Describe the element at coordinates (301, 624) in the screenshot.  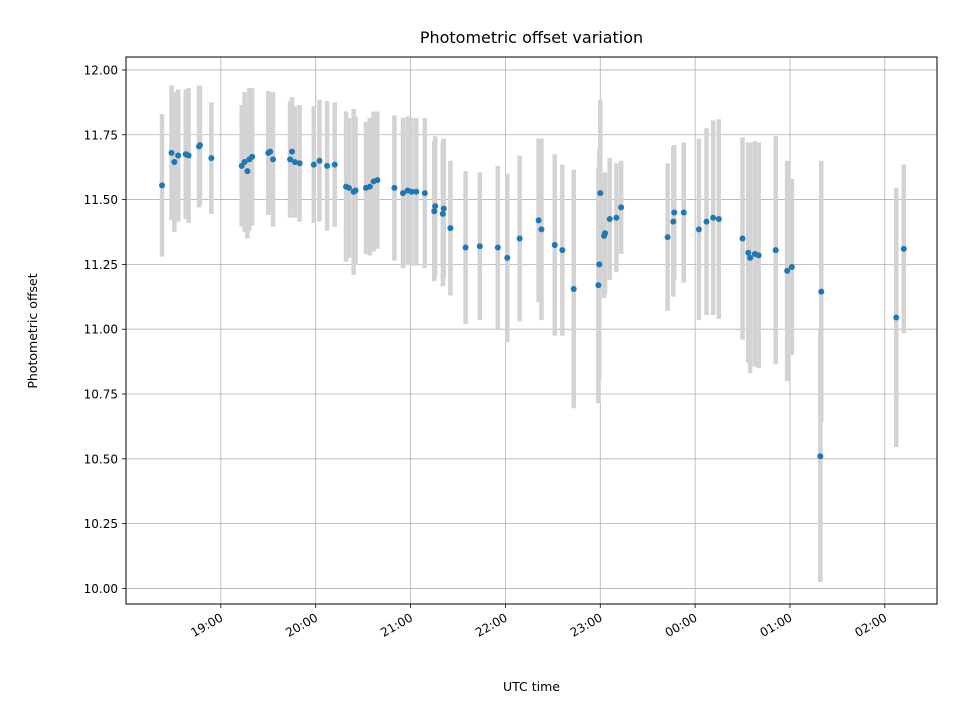
I see `x-tick-label: 20:00` at that location.